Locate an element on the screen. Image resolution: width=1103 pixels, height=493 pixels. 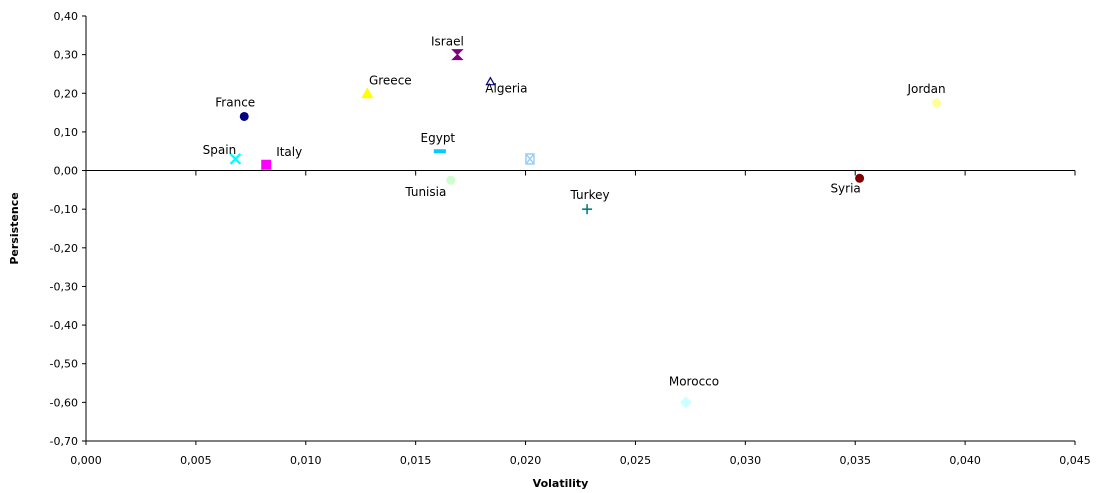
y-tick-label: 0,10 is located at coordinates (66, 132).